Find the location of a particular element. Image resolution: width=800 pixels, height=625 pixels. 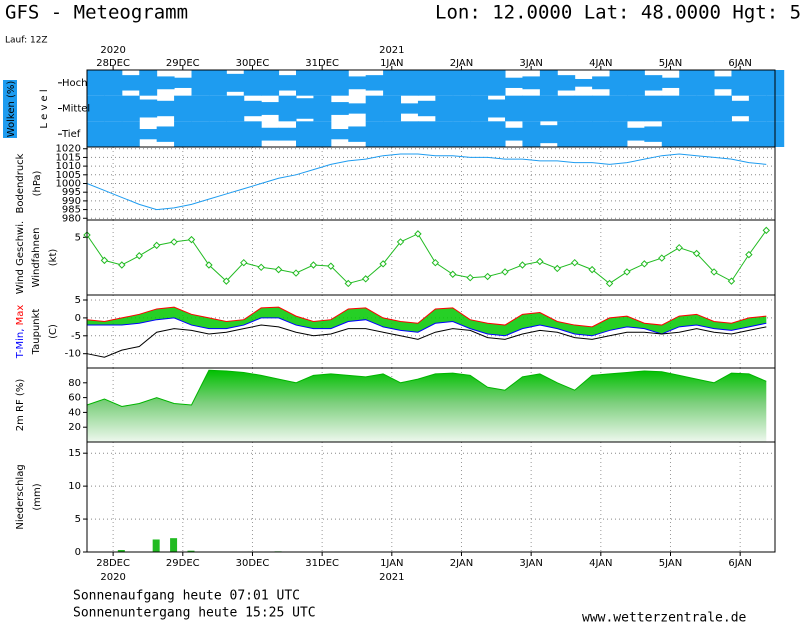

series-label: Wind Geschwi. is located at coordinates (20, 257).